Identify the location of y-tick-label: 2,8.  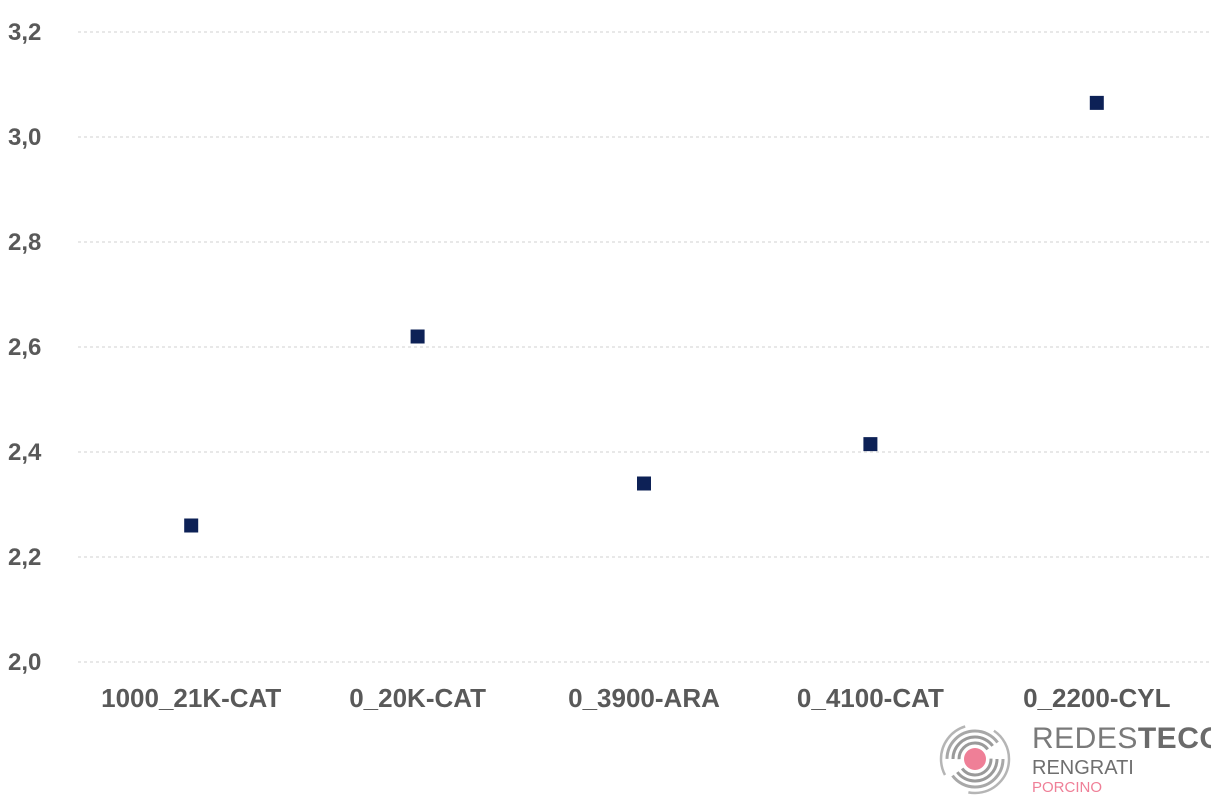
(24, 242).